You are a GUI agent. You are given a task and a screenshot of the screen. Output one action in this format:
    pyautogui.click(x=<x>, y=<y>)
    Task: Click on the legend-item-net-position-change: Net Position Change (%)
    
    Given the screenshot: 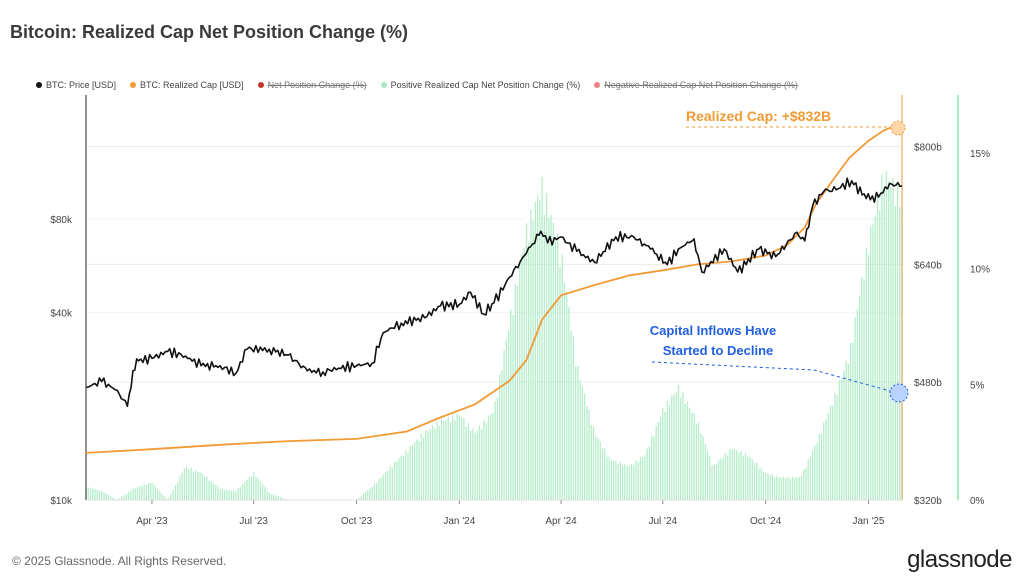 What is the action you would take?
    pyautogui.click(x=312, y=85)
    